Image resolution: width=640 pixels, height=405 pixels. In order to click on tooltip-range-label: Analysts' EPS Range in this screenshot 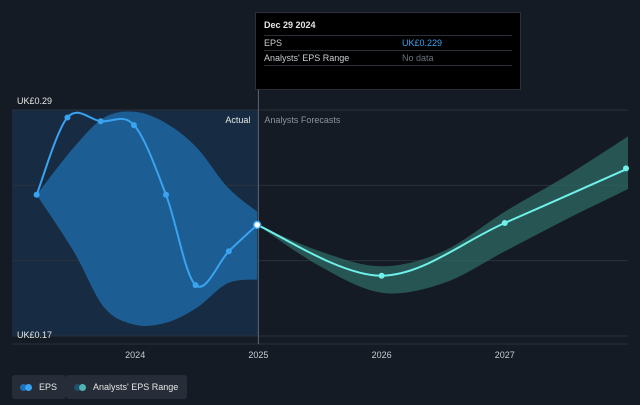, I will do `click(307, 58)`.